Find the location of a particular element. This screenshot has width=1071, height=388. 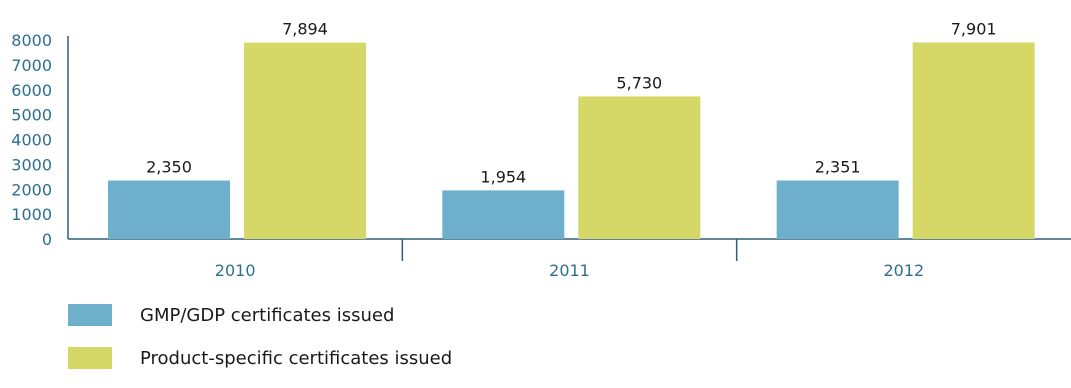

legend-label-product-specific: Product-specific certificates issued is located at coordinates (296, 358).